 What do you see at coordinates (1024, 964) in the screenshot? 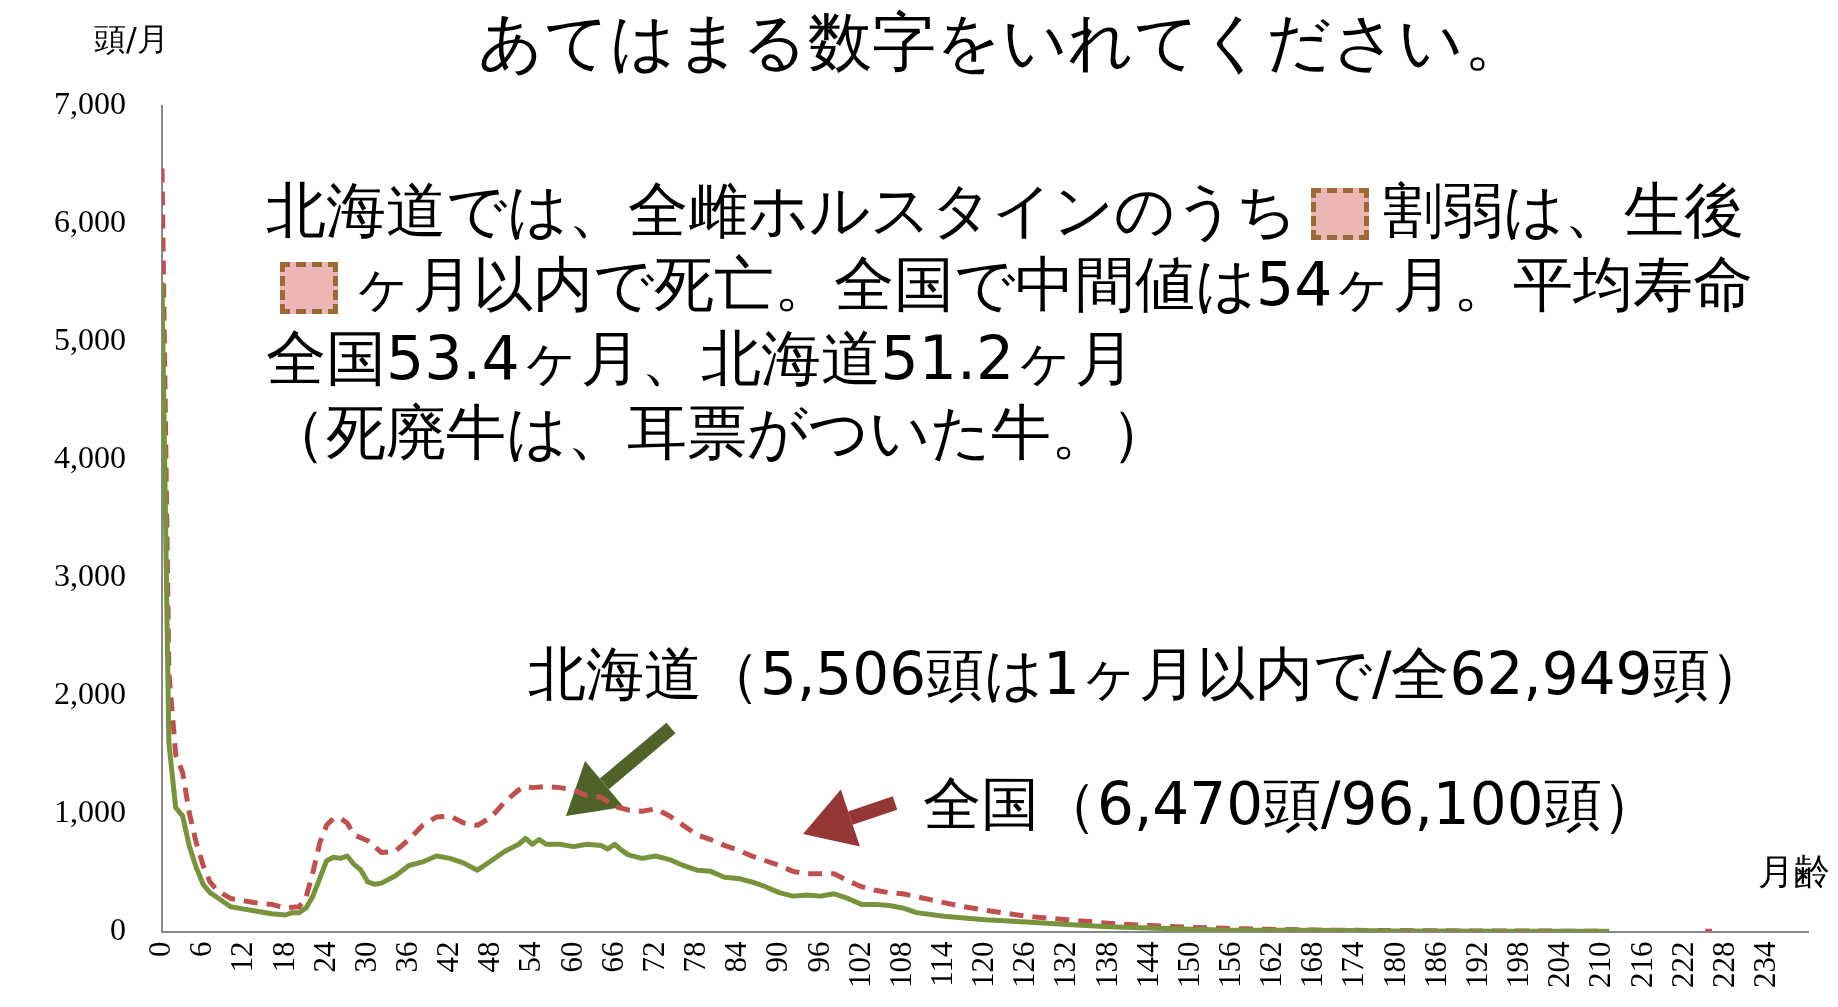
I see `x-tick-label: 126` at bounding box center [1024, 964].